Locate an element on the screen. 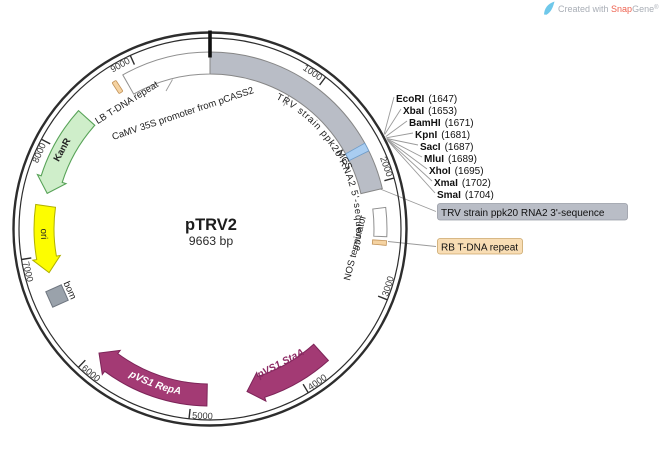  nos-terminator-label: NOS terminator is located at coordinates (355, 248).